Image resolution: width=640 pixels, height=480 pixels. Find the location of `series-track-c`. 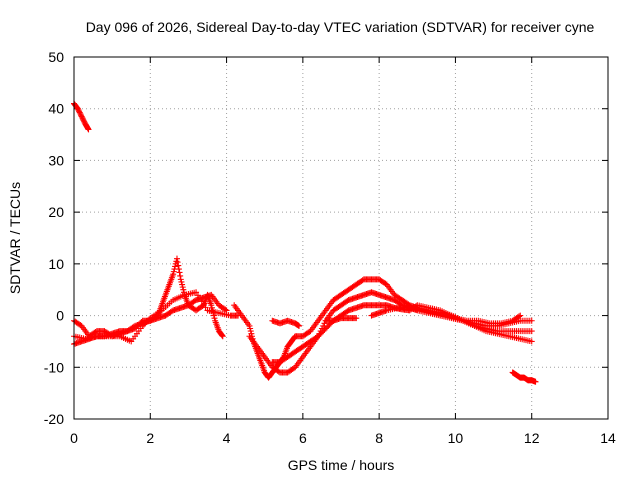

series-track-c is located at coordinates (156, 317).